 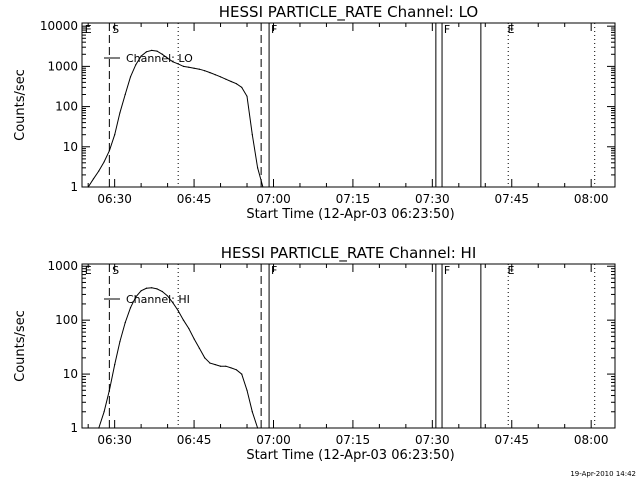 What do you see at coordinates (591, 440) in the screenshot?
I see `x-tick-label: 08:00` at bounding box center [591, 440].